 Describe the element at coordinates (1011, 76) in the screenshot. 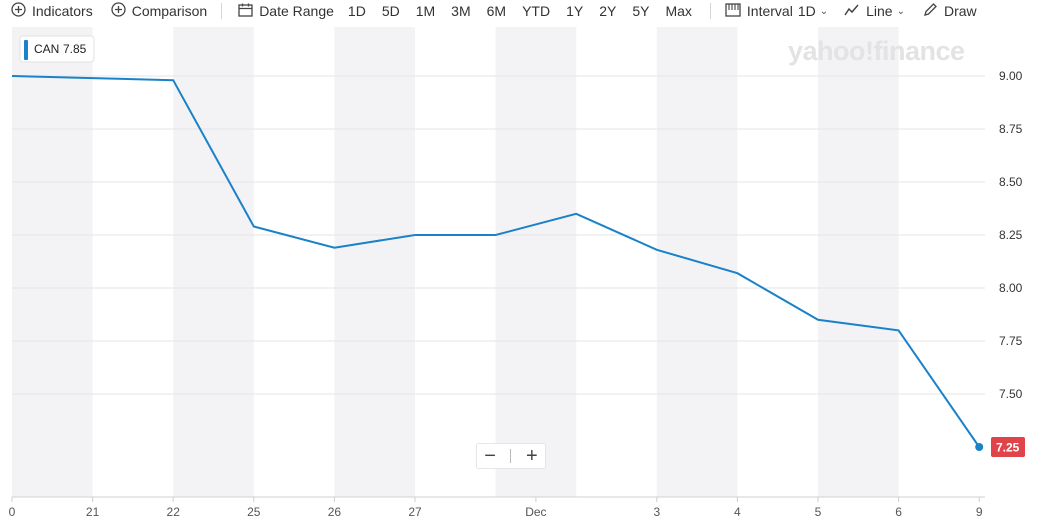

I see `y-tick-label: 9.00` at that location.